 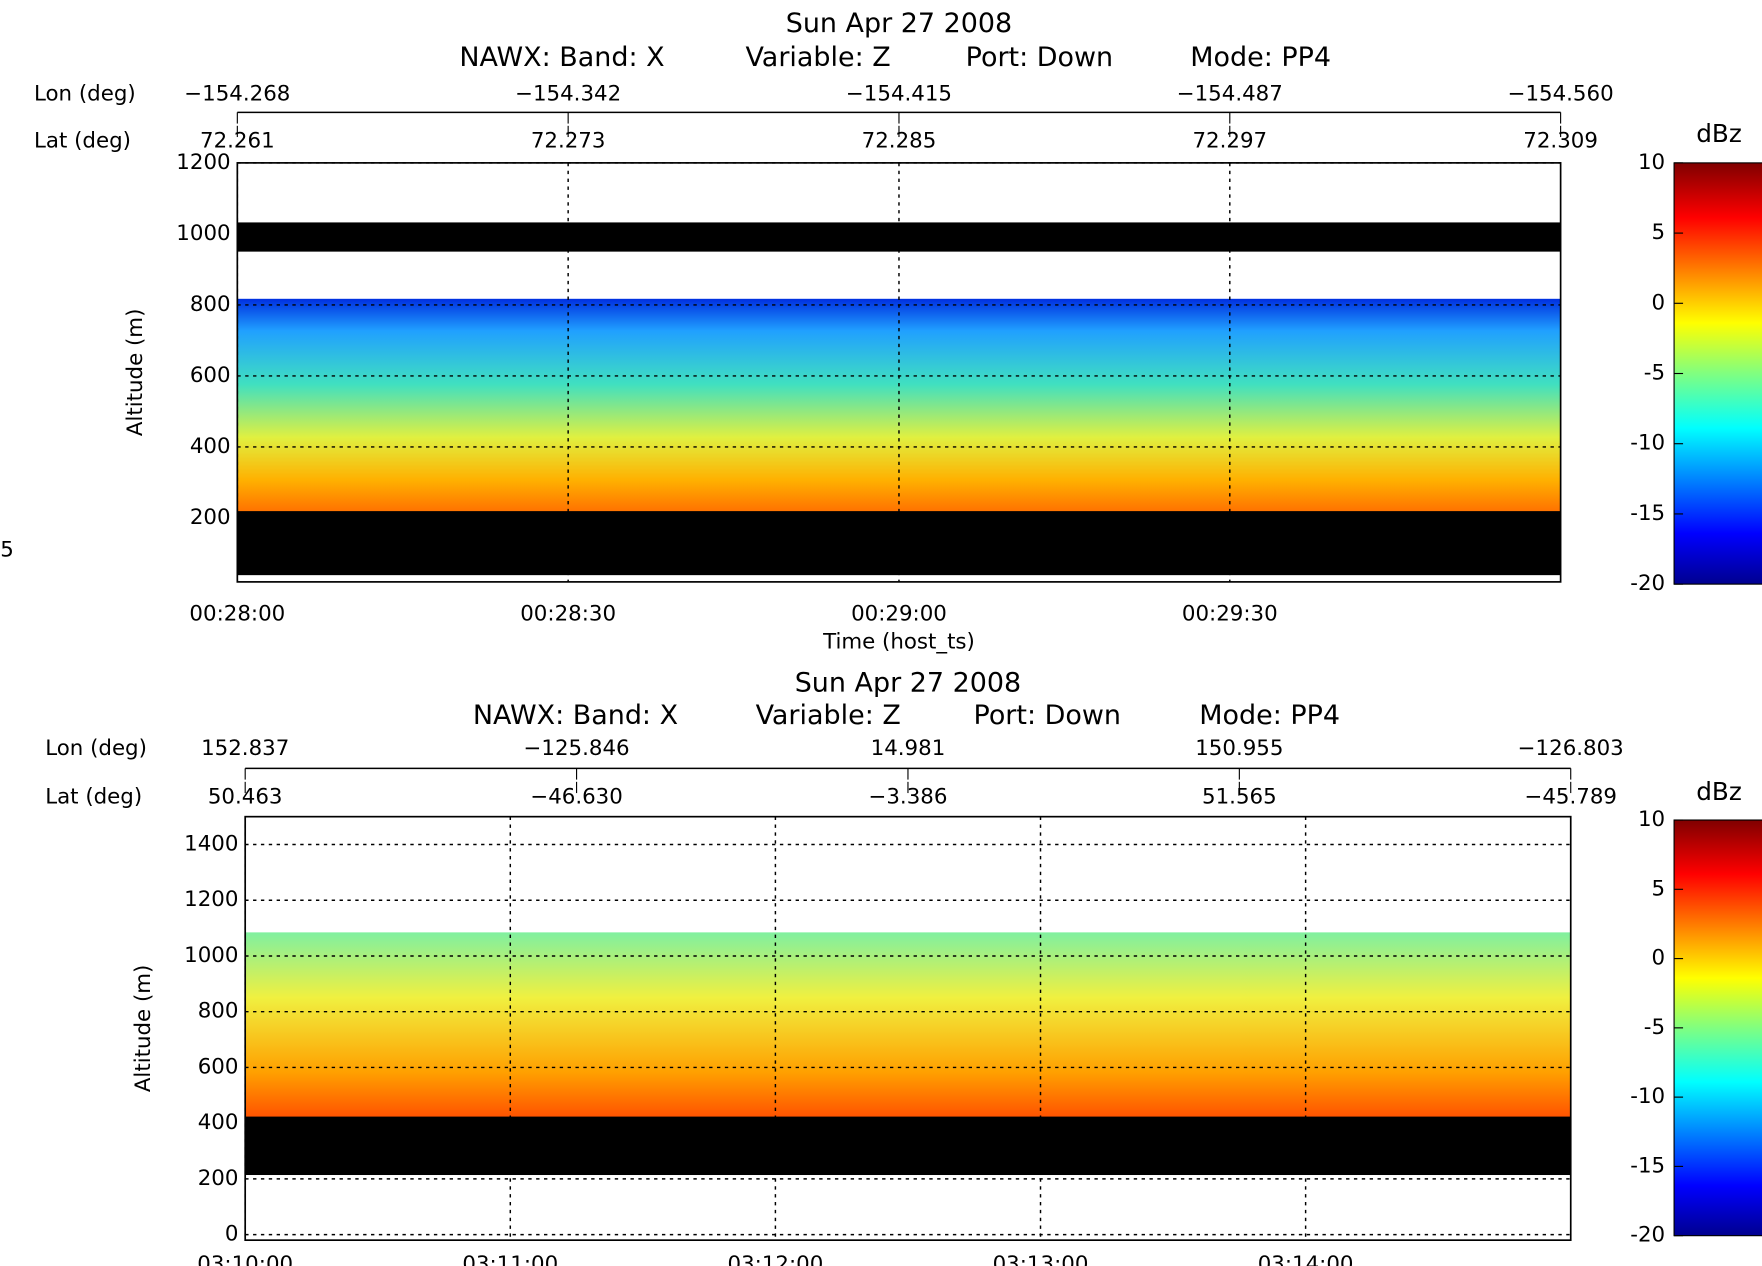 I want to click on lon-tick-label: −126.803, so click(x=1571, y=748).